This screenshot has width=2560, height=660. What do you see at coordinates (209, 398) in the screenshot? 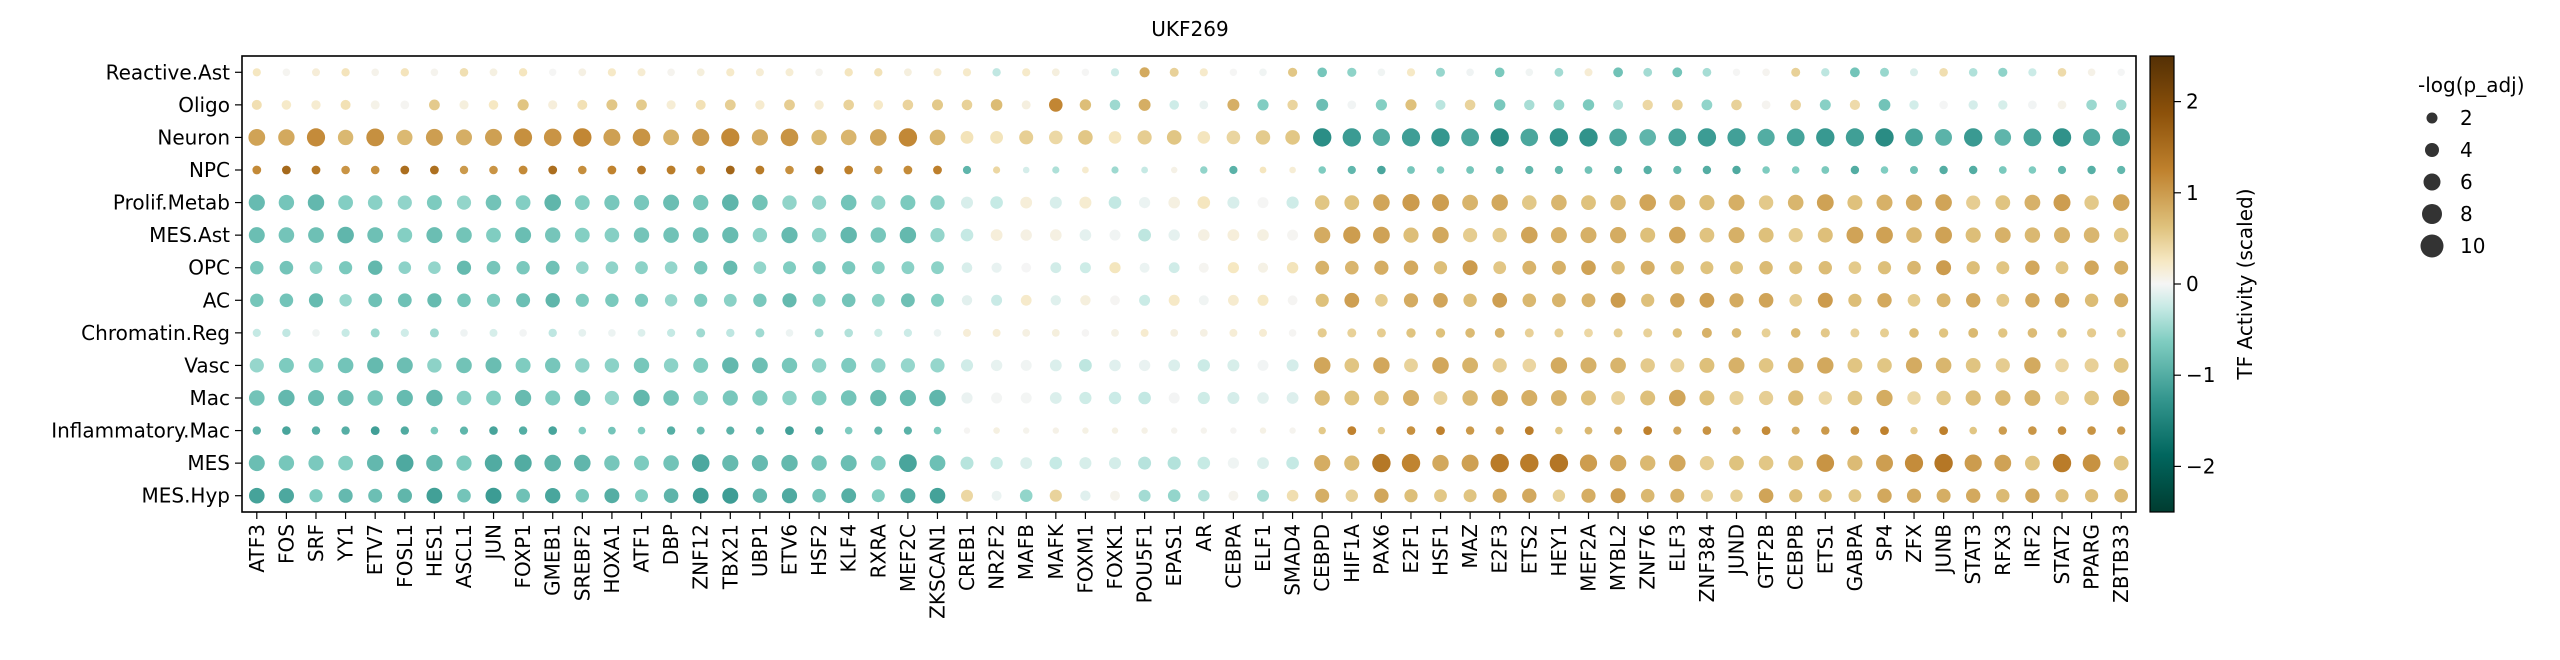
I see `y-tick-label: Mac` at bounding box center [209, 398].